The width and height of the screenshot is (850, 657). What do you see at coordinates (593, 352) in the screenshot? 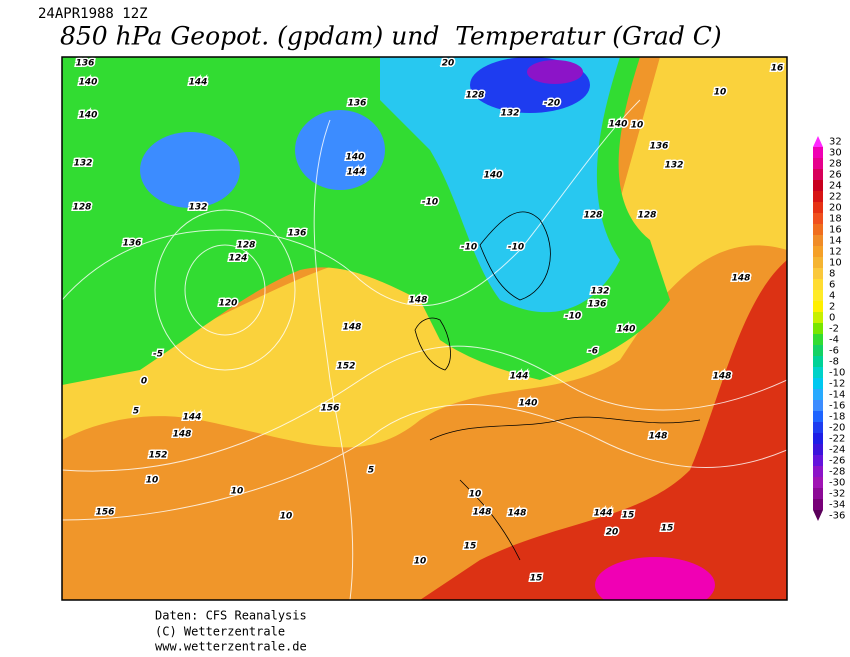
I see `contour-label: -6` at bounding box center [593, 352].